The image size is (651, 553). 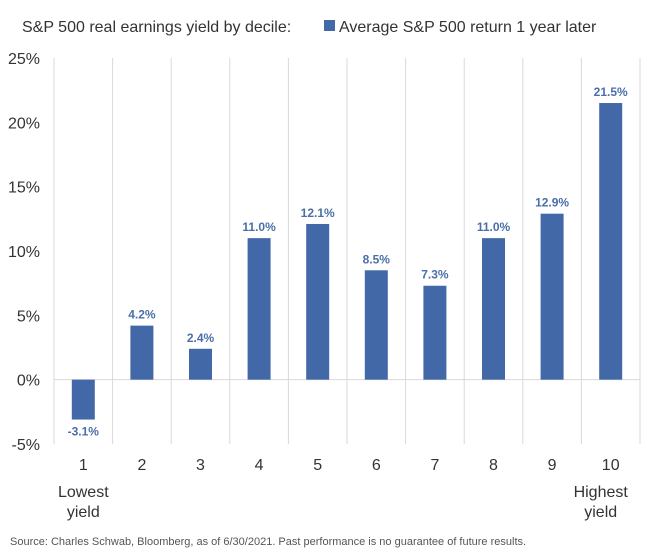 I want to click on x-sublabel: Highest, so click(x=601, y=492).